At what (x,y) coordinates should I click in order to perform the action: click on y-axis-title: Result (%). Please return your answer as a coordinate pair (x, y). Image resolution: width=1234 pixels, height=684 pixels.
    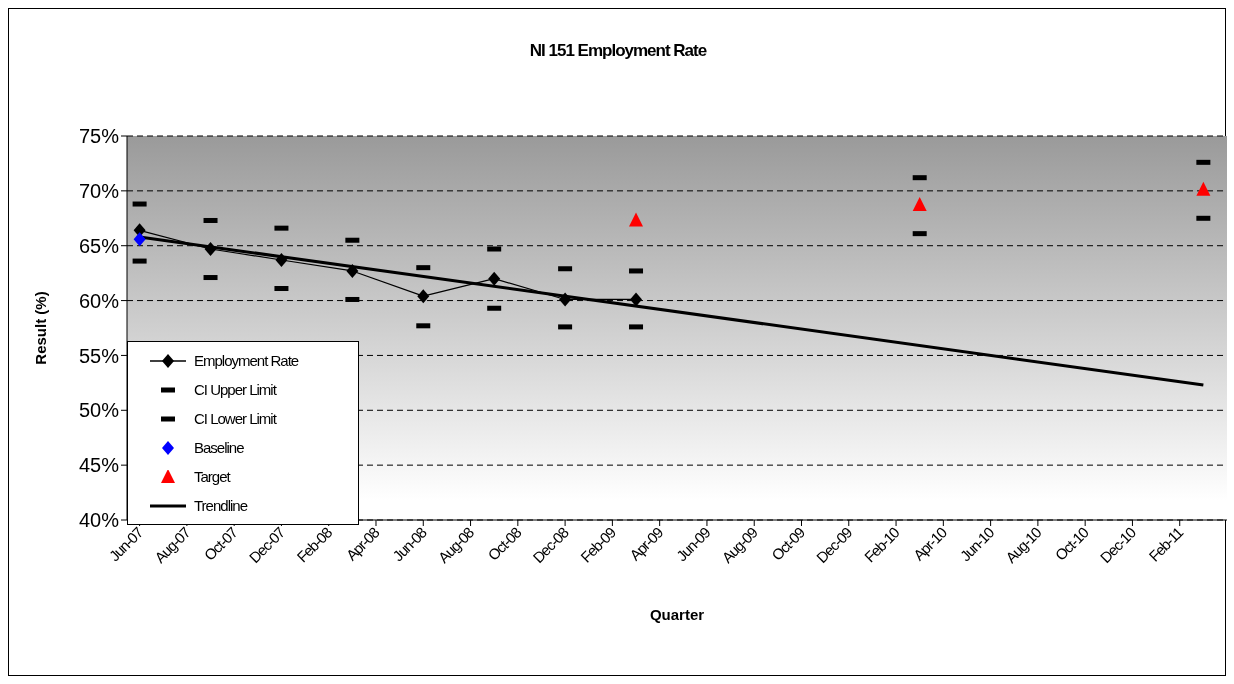
    Looking at the image, I should click on (41, 328).